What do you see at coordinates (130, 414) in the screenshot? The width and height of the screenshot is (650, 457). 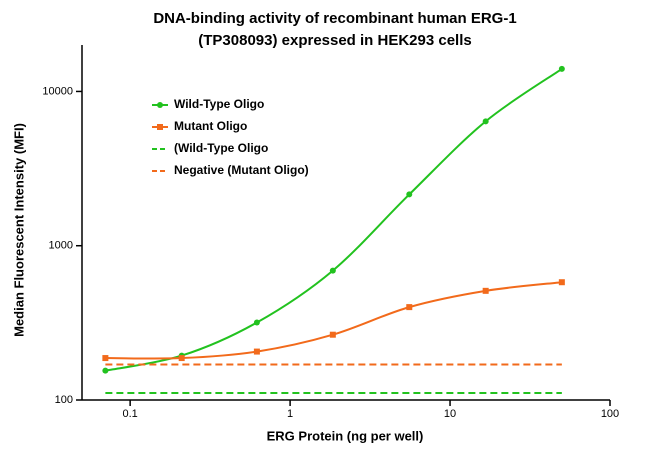 I see `x-tick-label: 0.1` at bounding box center [130, 414].